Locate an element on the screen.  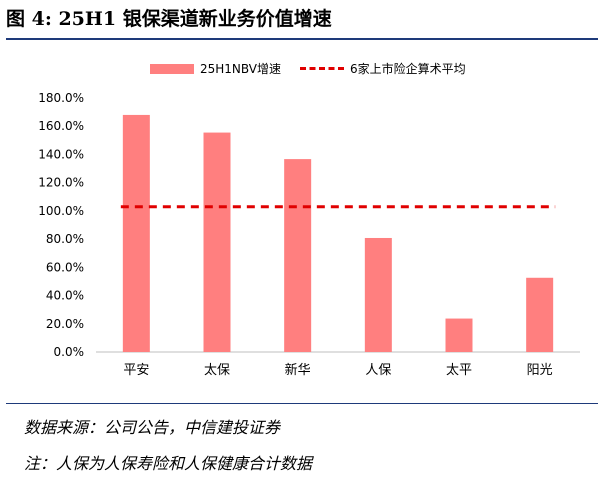
chart-legend: 25H1NBV增速 6家上市险企算术平均 is located at coordinates (302, 70).